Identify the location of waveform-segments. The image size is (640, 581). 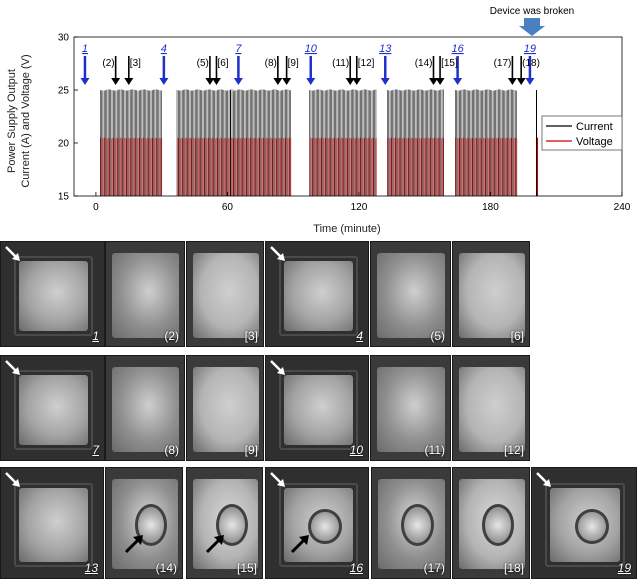
(319, 142).